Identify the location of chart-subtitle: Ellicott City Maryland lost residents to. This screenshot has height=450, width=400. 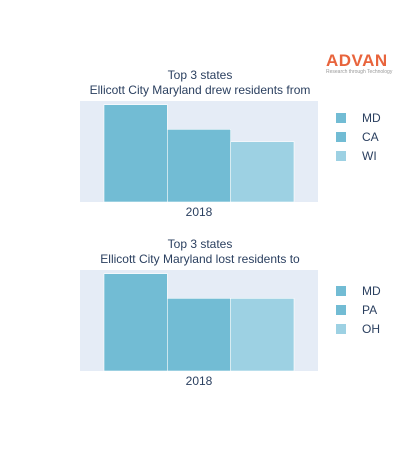
(200, 259).